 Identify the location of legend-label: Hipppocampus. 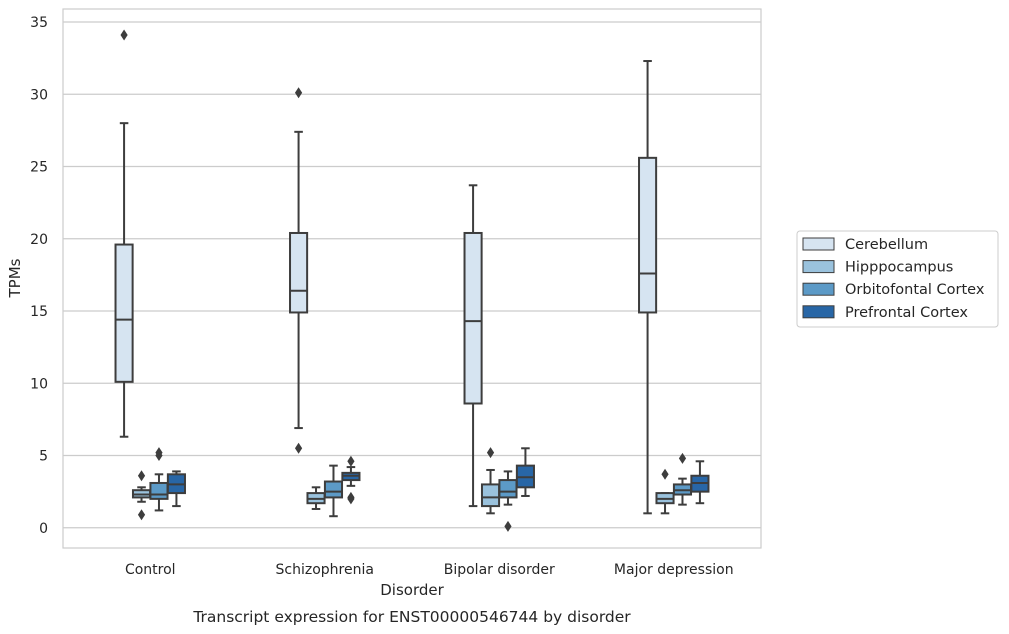
(899, 268).